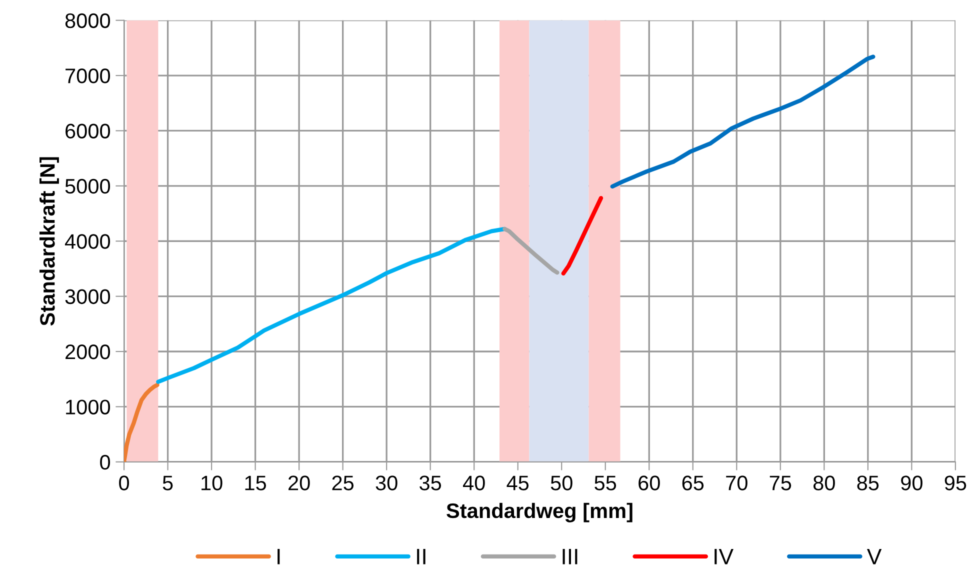 The width and height of the screenshot is (969, 581). I want to click on x-tick-label: 40, so click(473, 483).